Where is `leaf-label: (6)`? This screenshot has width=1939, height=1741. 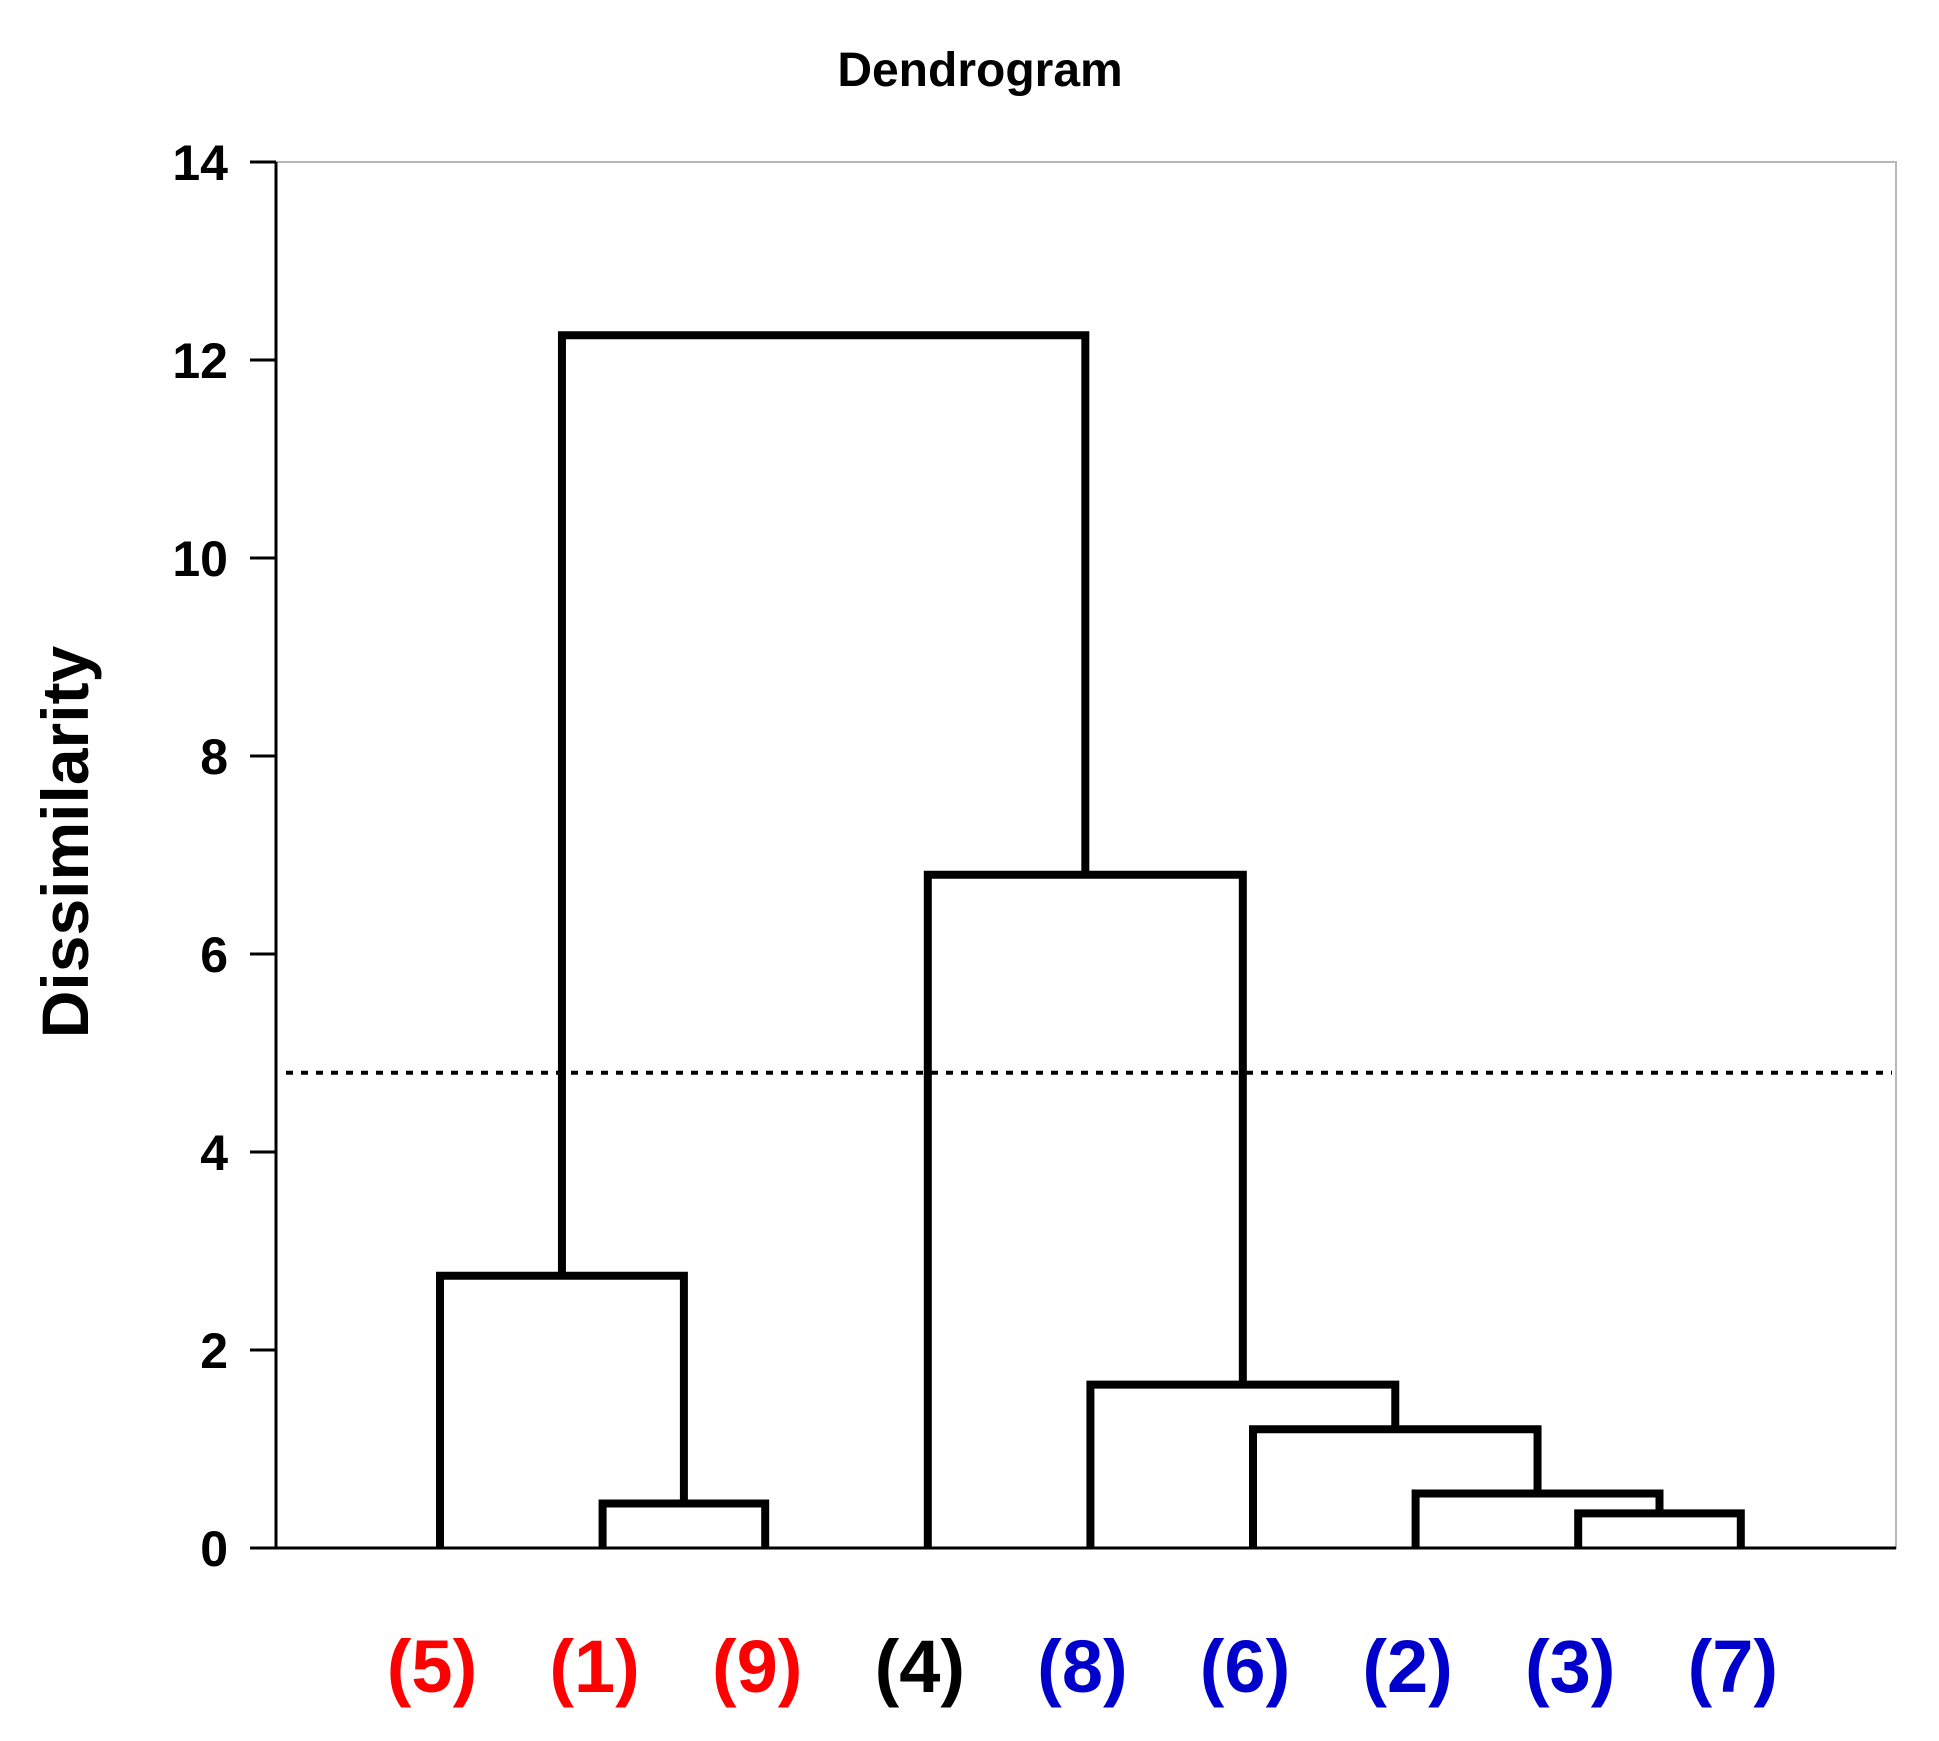 leaf-label: (6) is located at coordinates (1245, 1666).